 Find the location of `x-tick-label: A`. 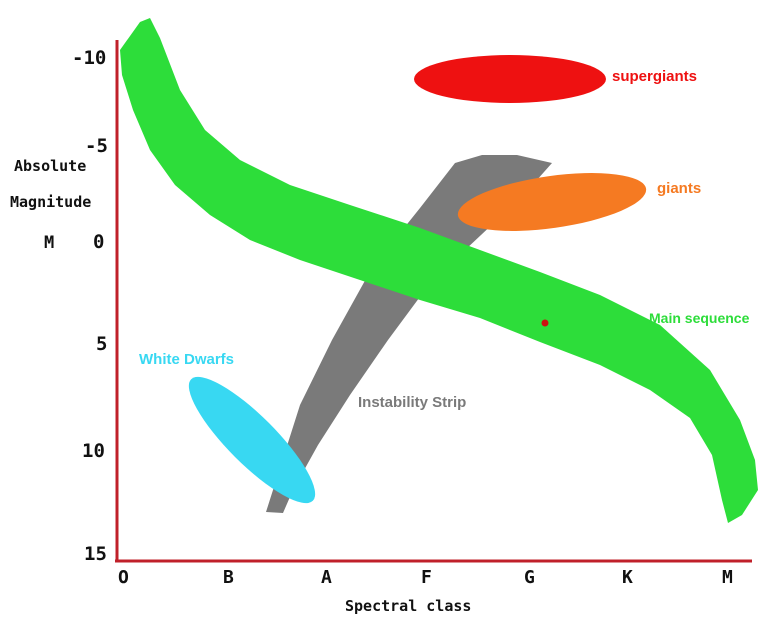

x-tick-label: A is located at coordinates (326, 577).